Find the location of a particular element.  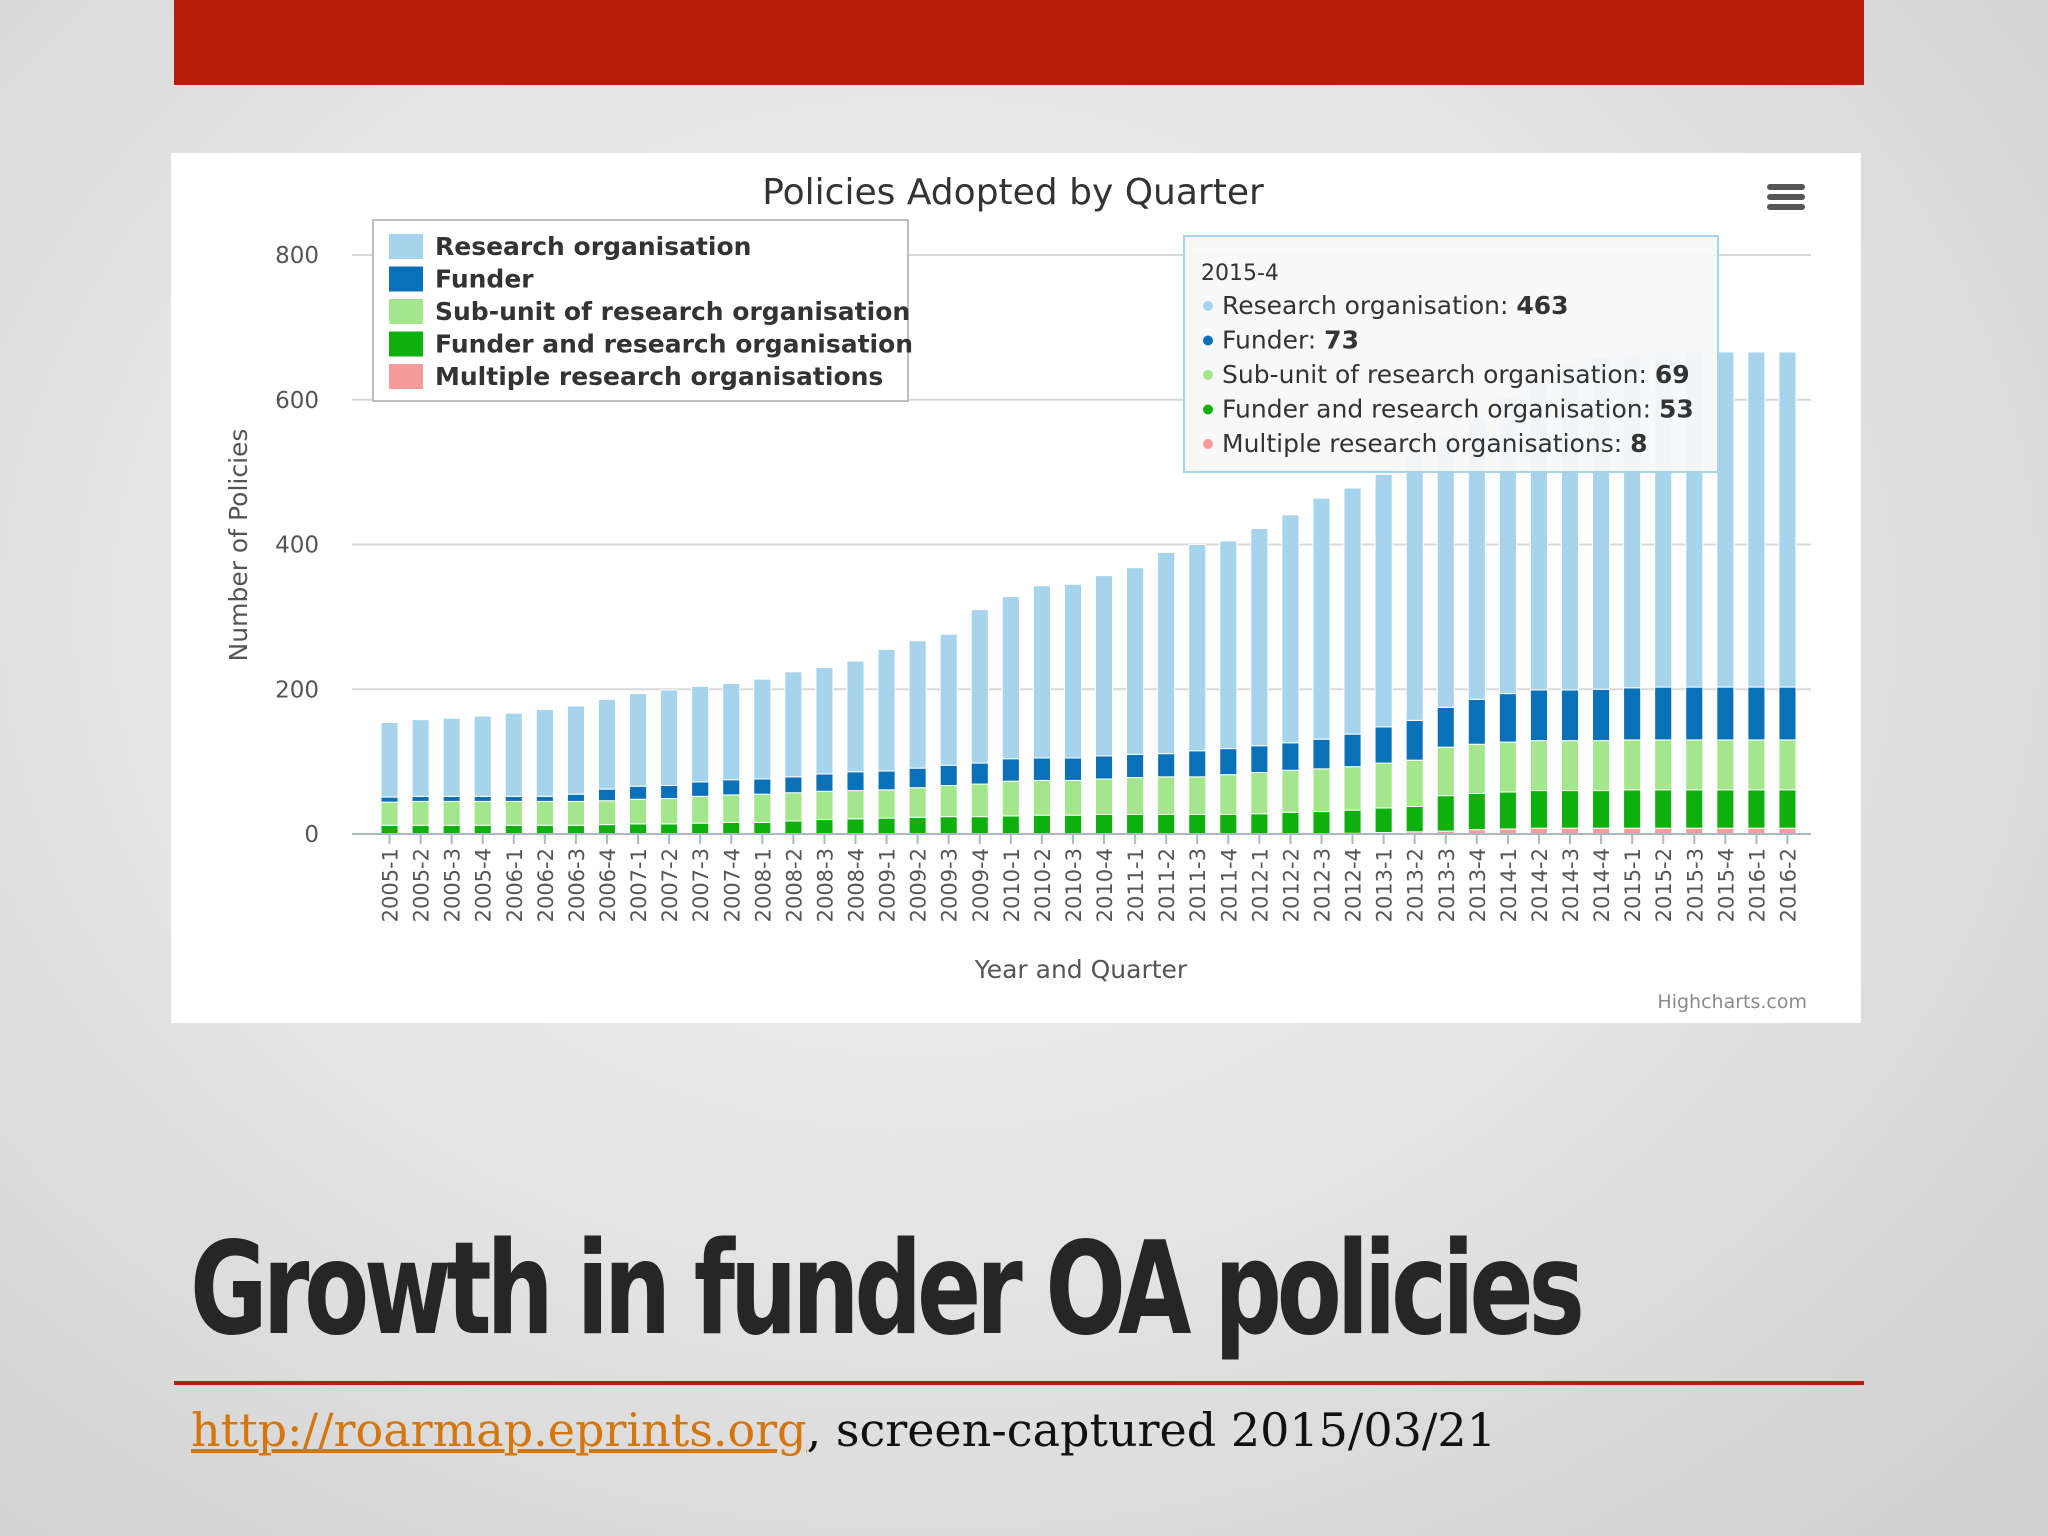

x-tick-label: 2006-2 is located at coordinates (546, 885).